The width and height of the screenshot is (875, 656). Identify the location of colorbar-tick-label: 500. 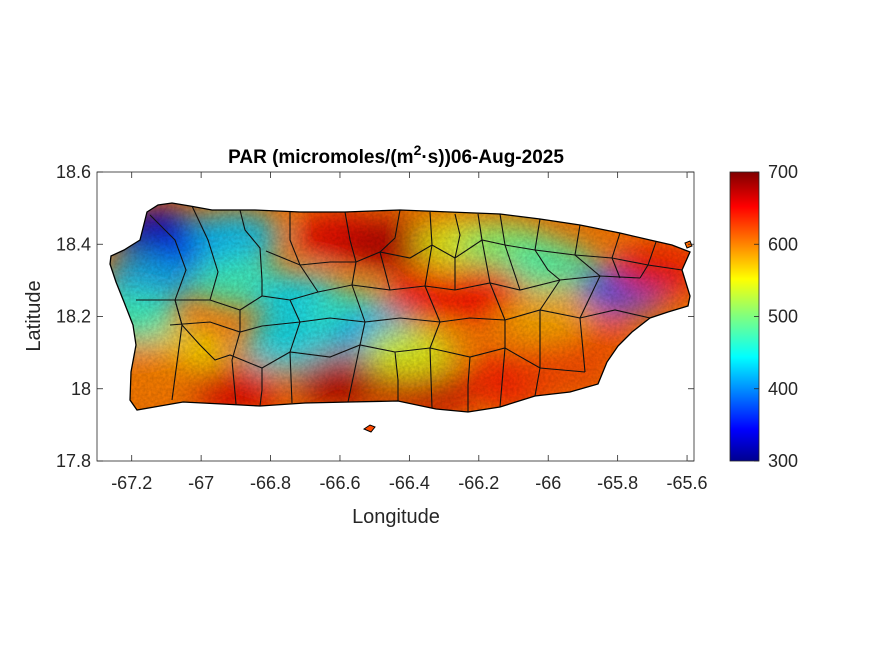
(783, 317).